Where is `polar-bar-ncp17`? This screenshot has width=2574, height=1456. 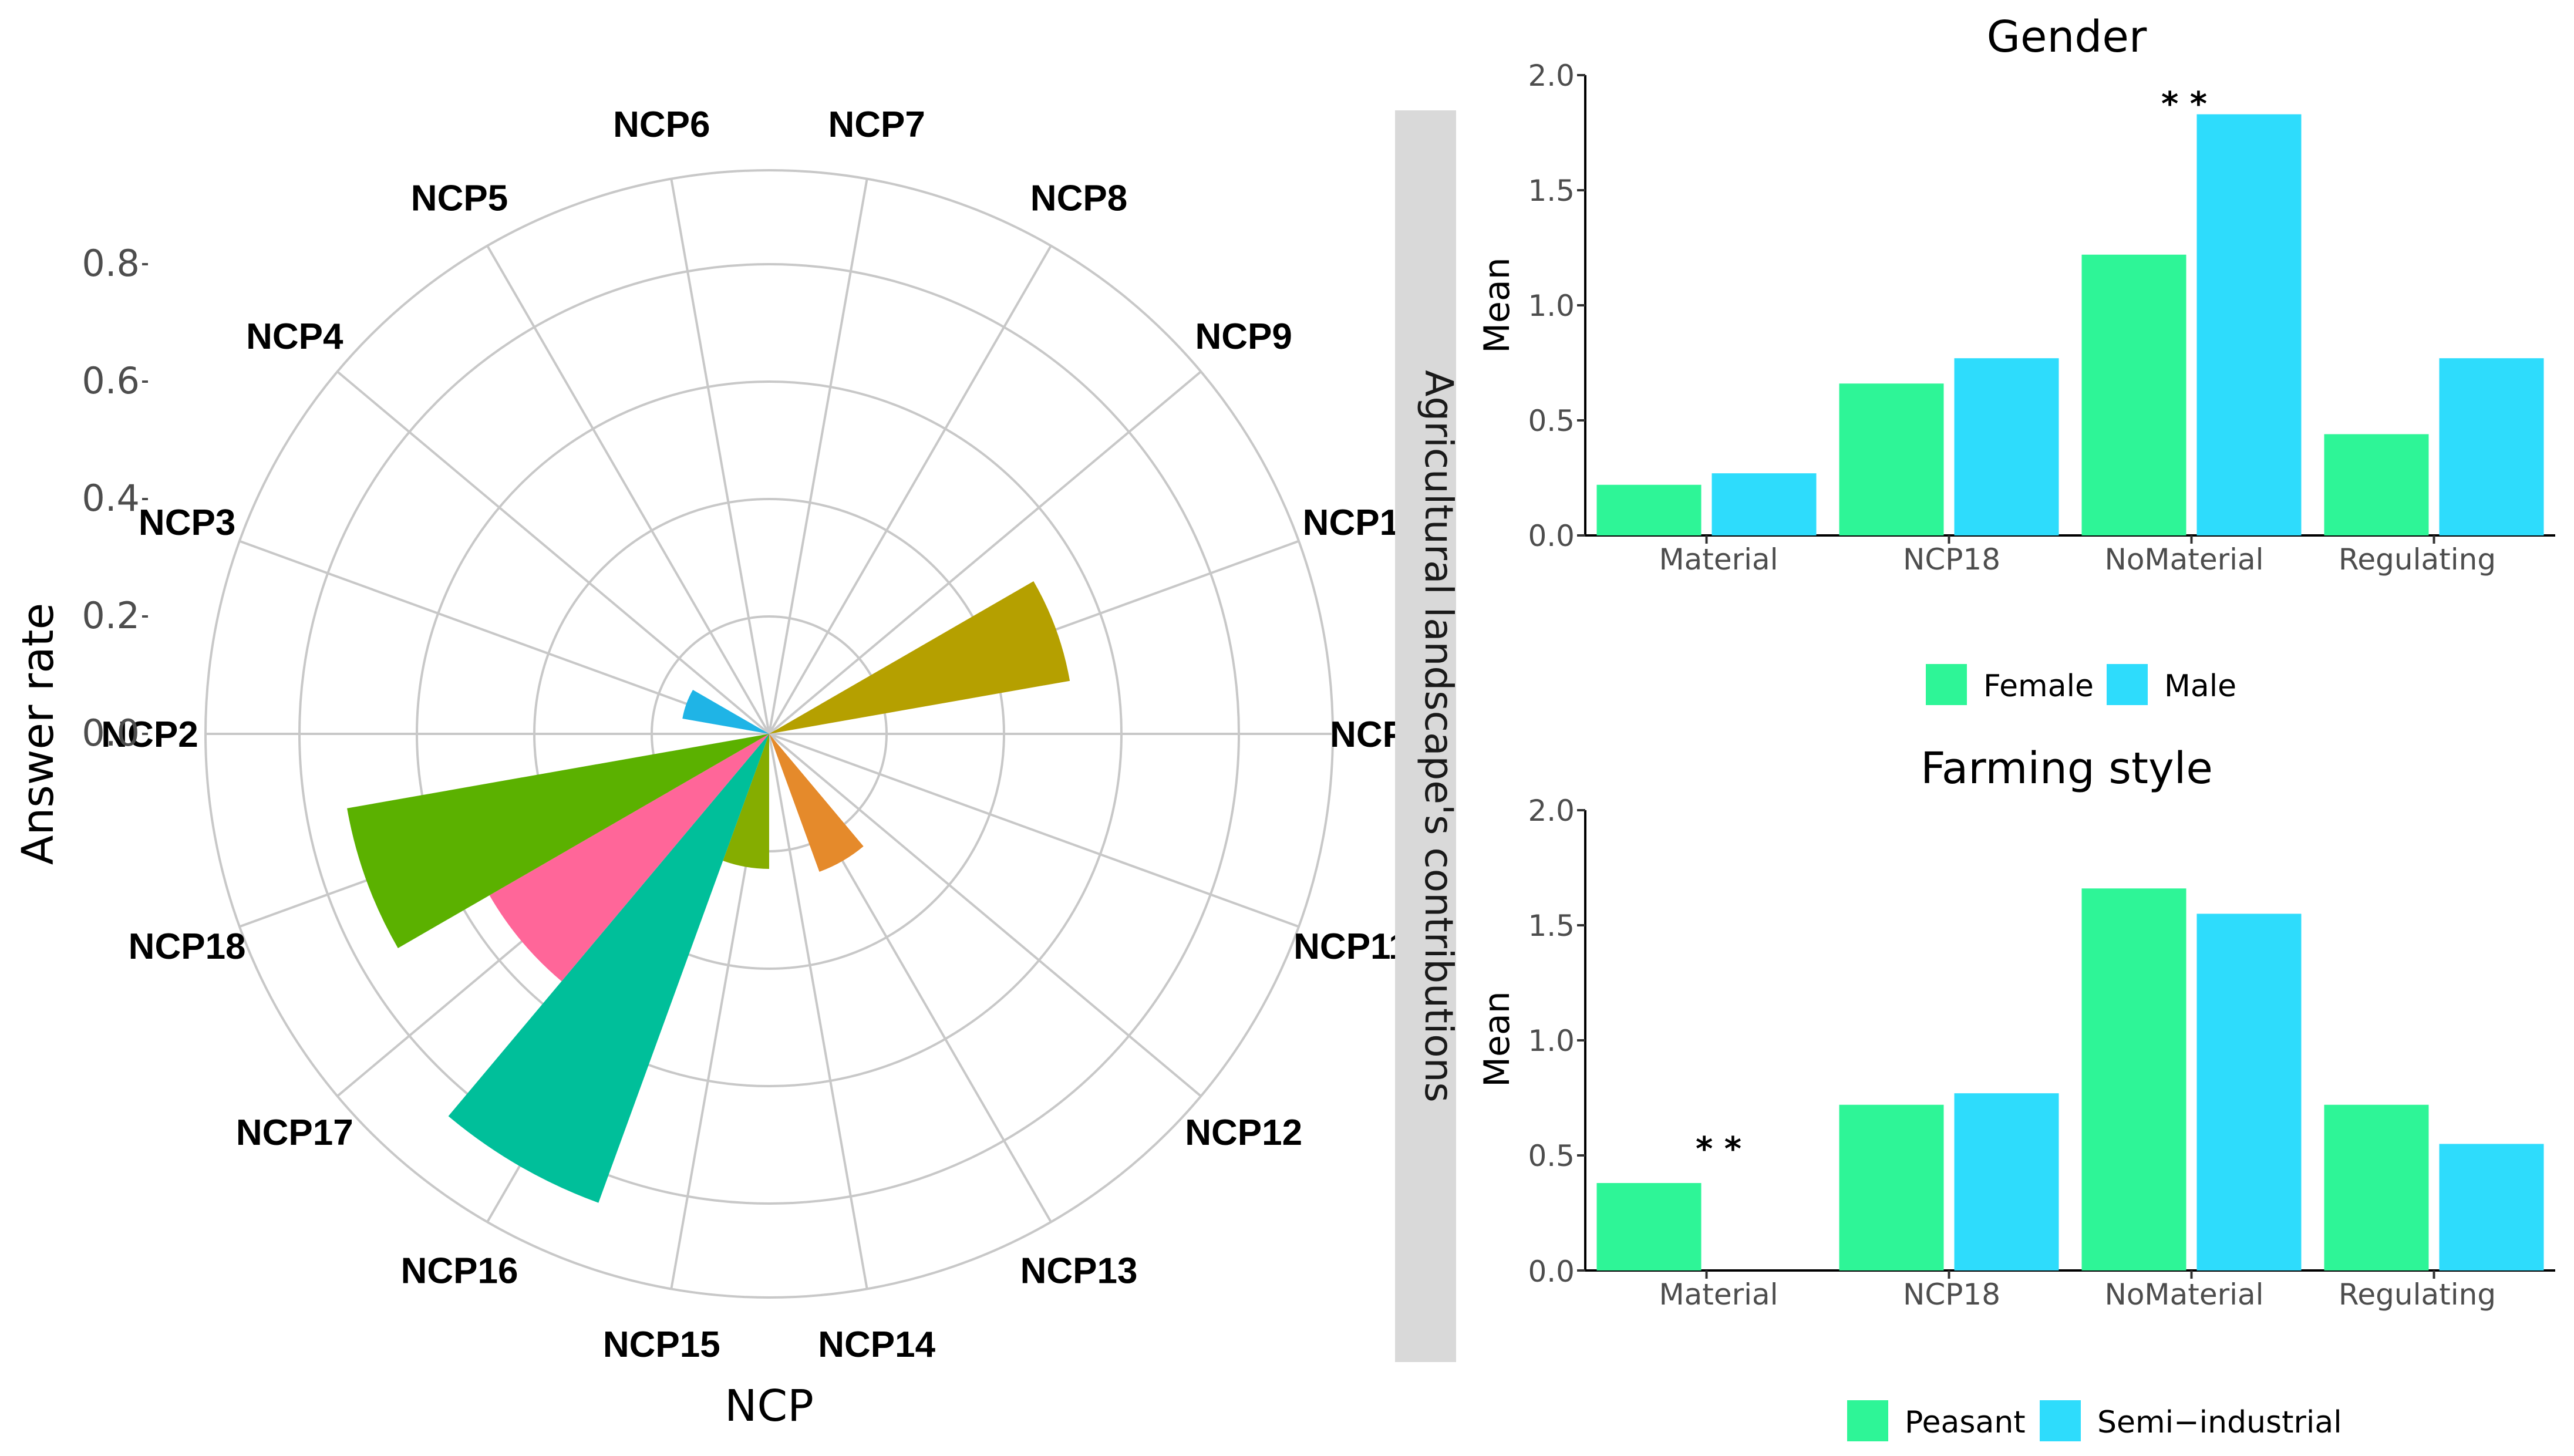
polar-bar-ncp17 is located at coordinates (629, 858).